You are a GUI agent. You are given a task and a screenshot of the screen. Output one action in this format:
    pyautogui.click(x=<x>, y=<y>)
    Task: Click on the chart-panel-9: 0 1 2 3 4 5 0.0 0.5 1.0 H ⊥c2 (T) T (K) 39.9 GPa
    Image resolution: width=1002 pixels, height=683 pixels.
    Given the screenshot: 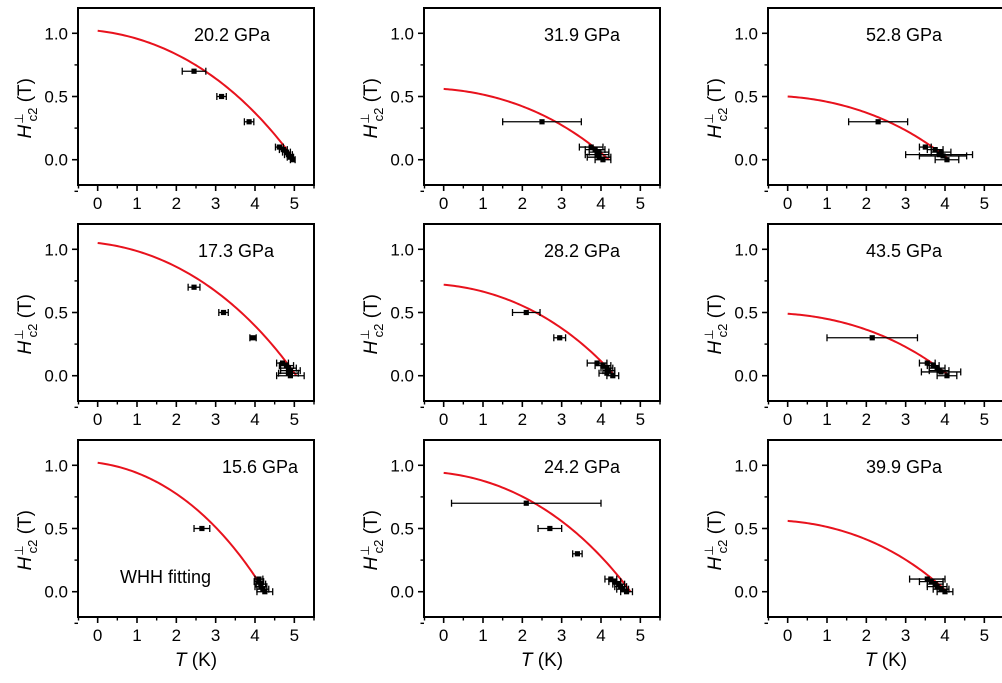 What is the action you would take?
    pyautogui.click(x=852, y=555)
    